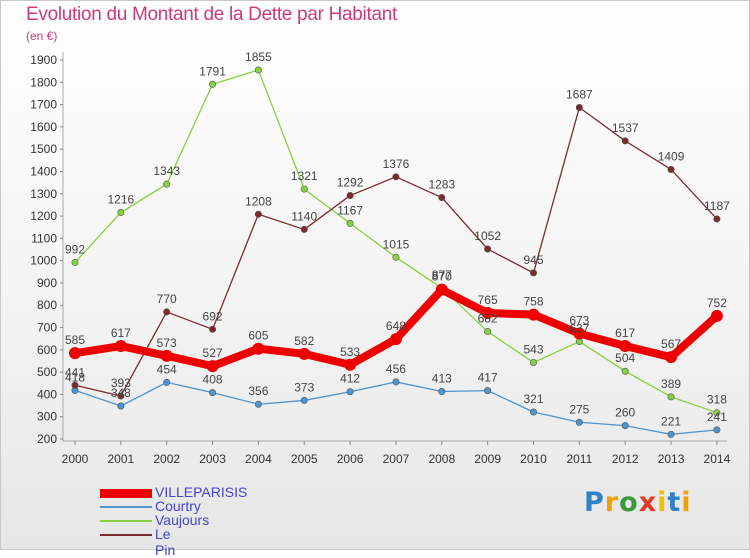 Image resolution: width=750 pixels, height=558 pixels. Describe the element at coordinates (47, 394) in the screenshot. I see `y-tick-label: 400` at that location.